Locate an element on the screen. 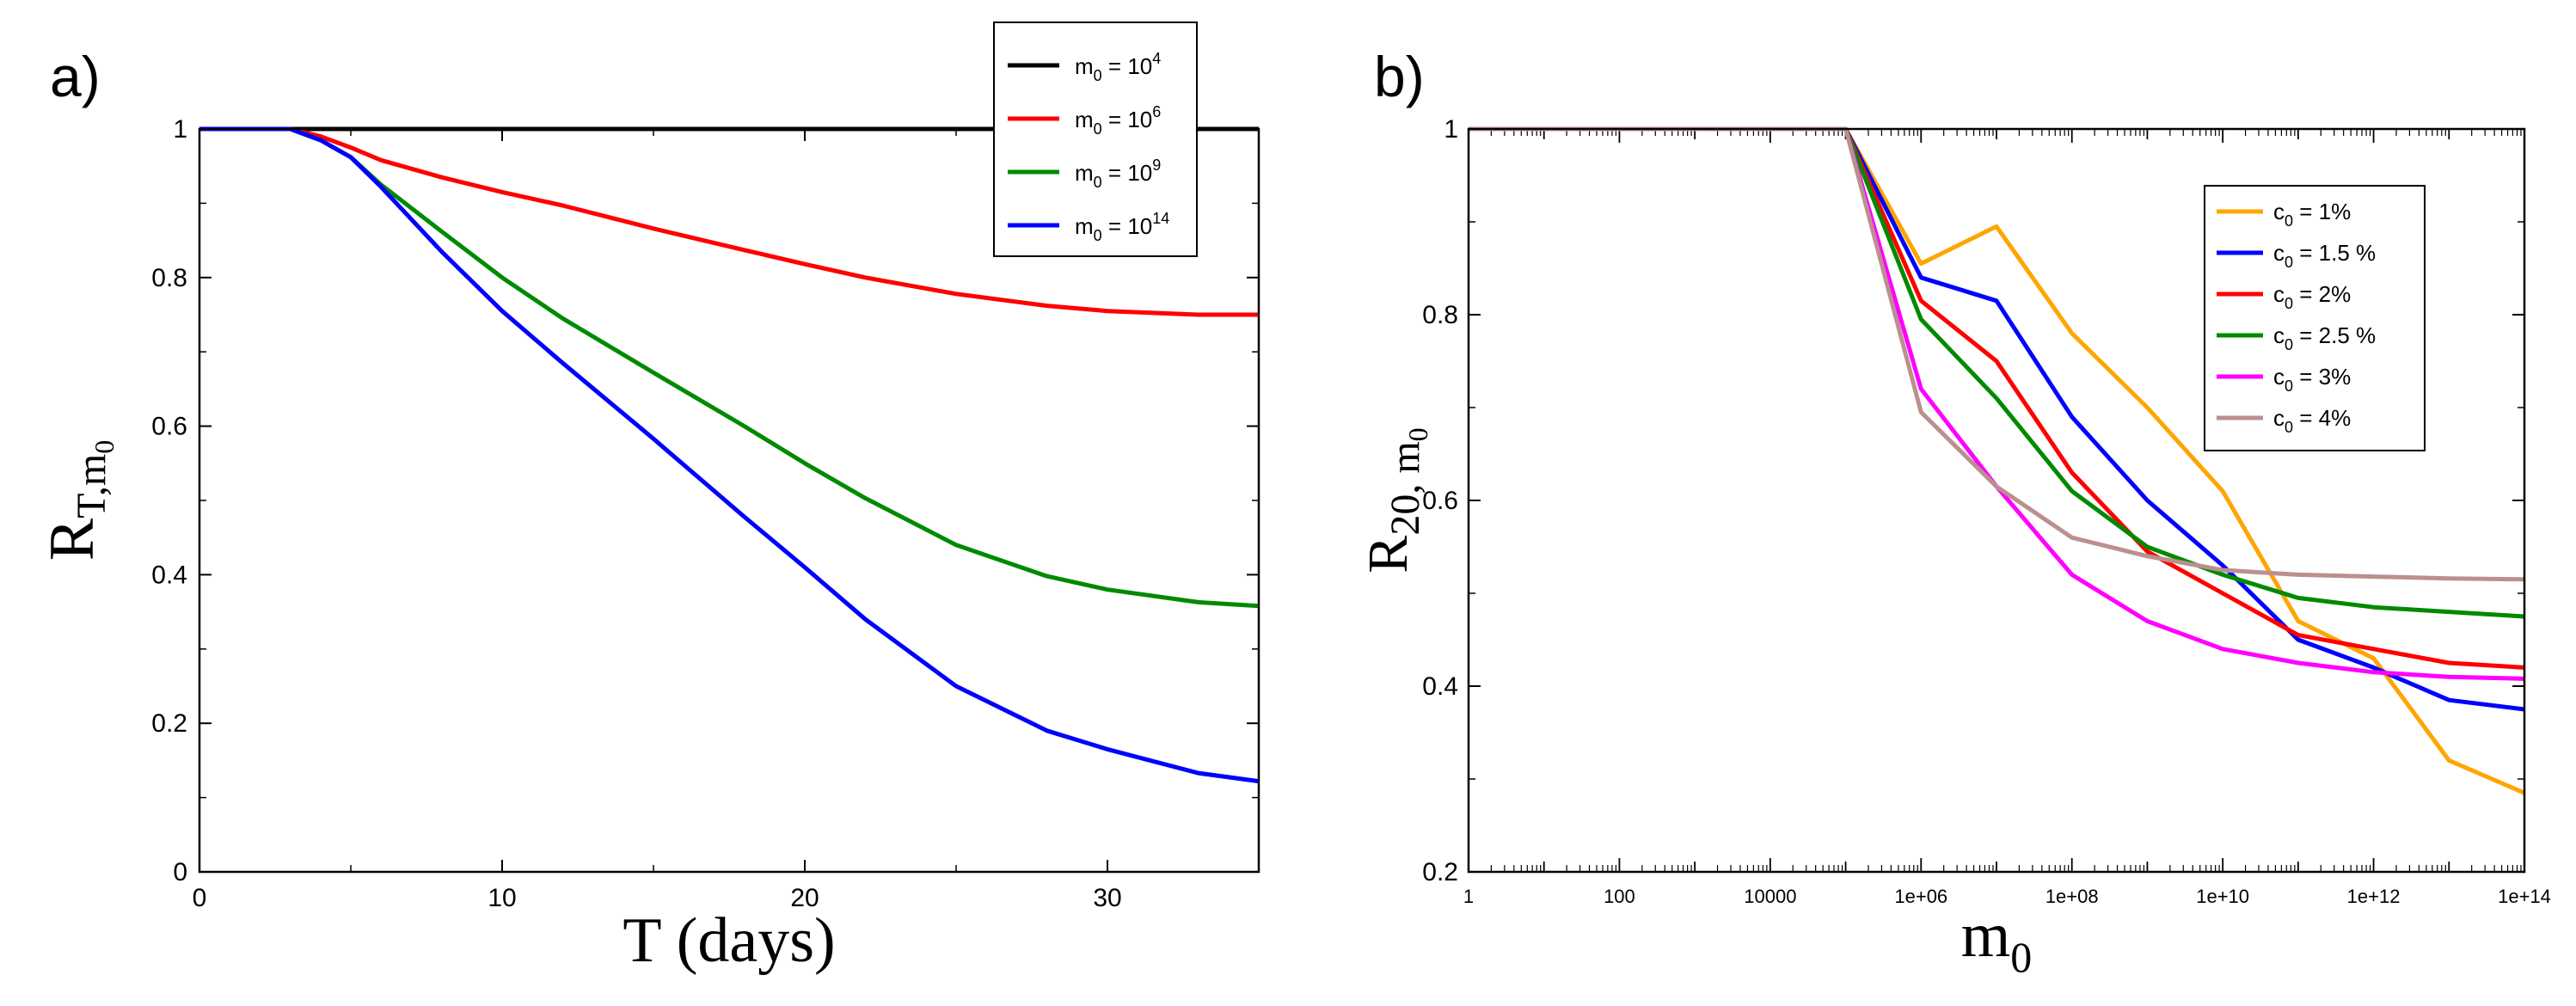  panel-a-xtick-label: 0 is located at coordinates (200, 898).